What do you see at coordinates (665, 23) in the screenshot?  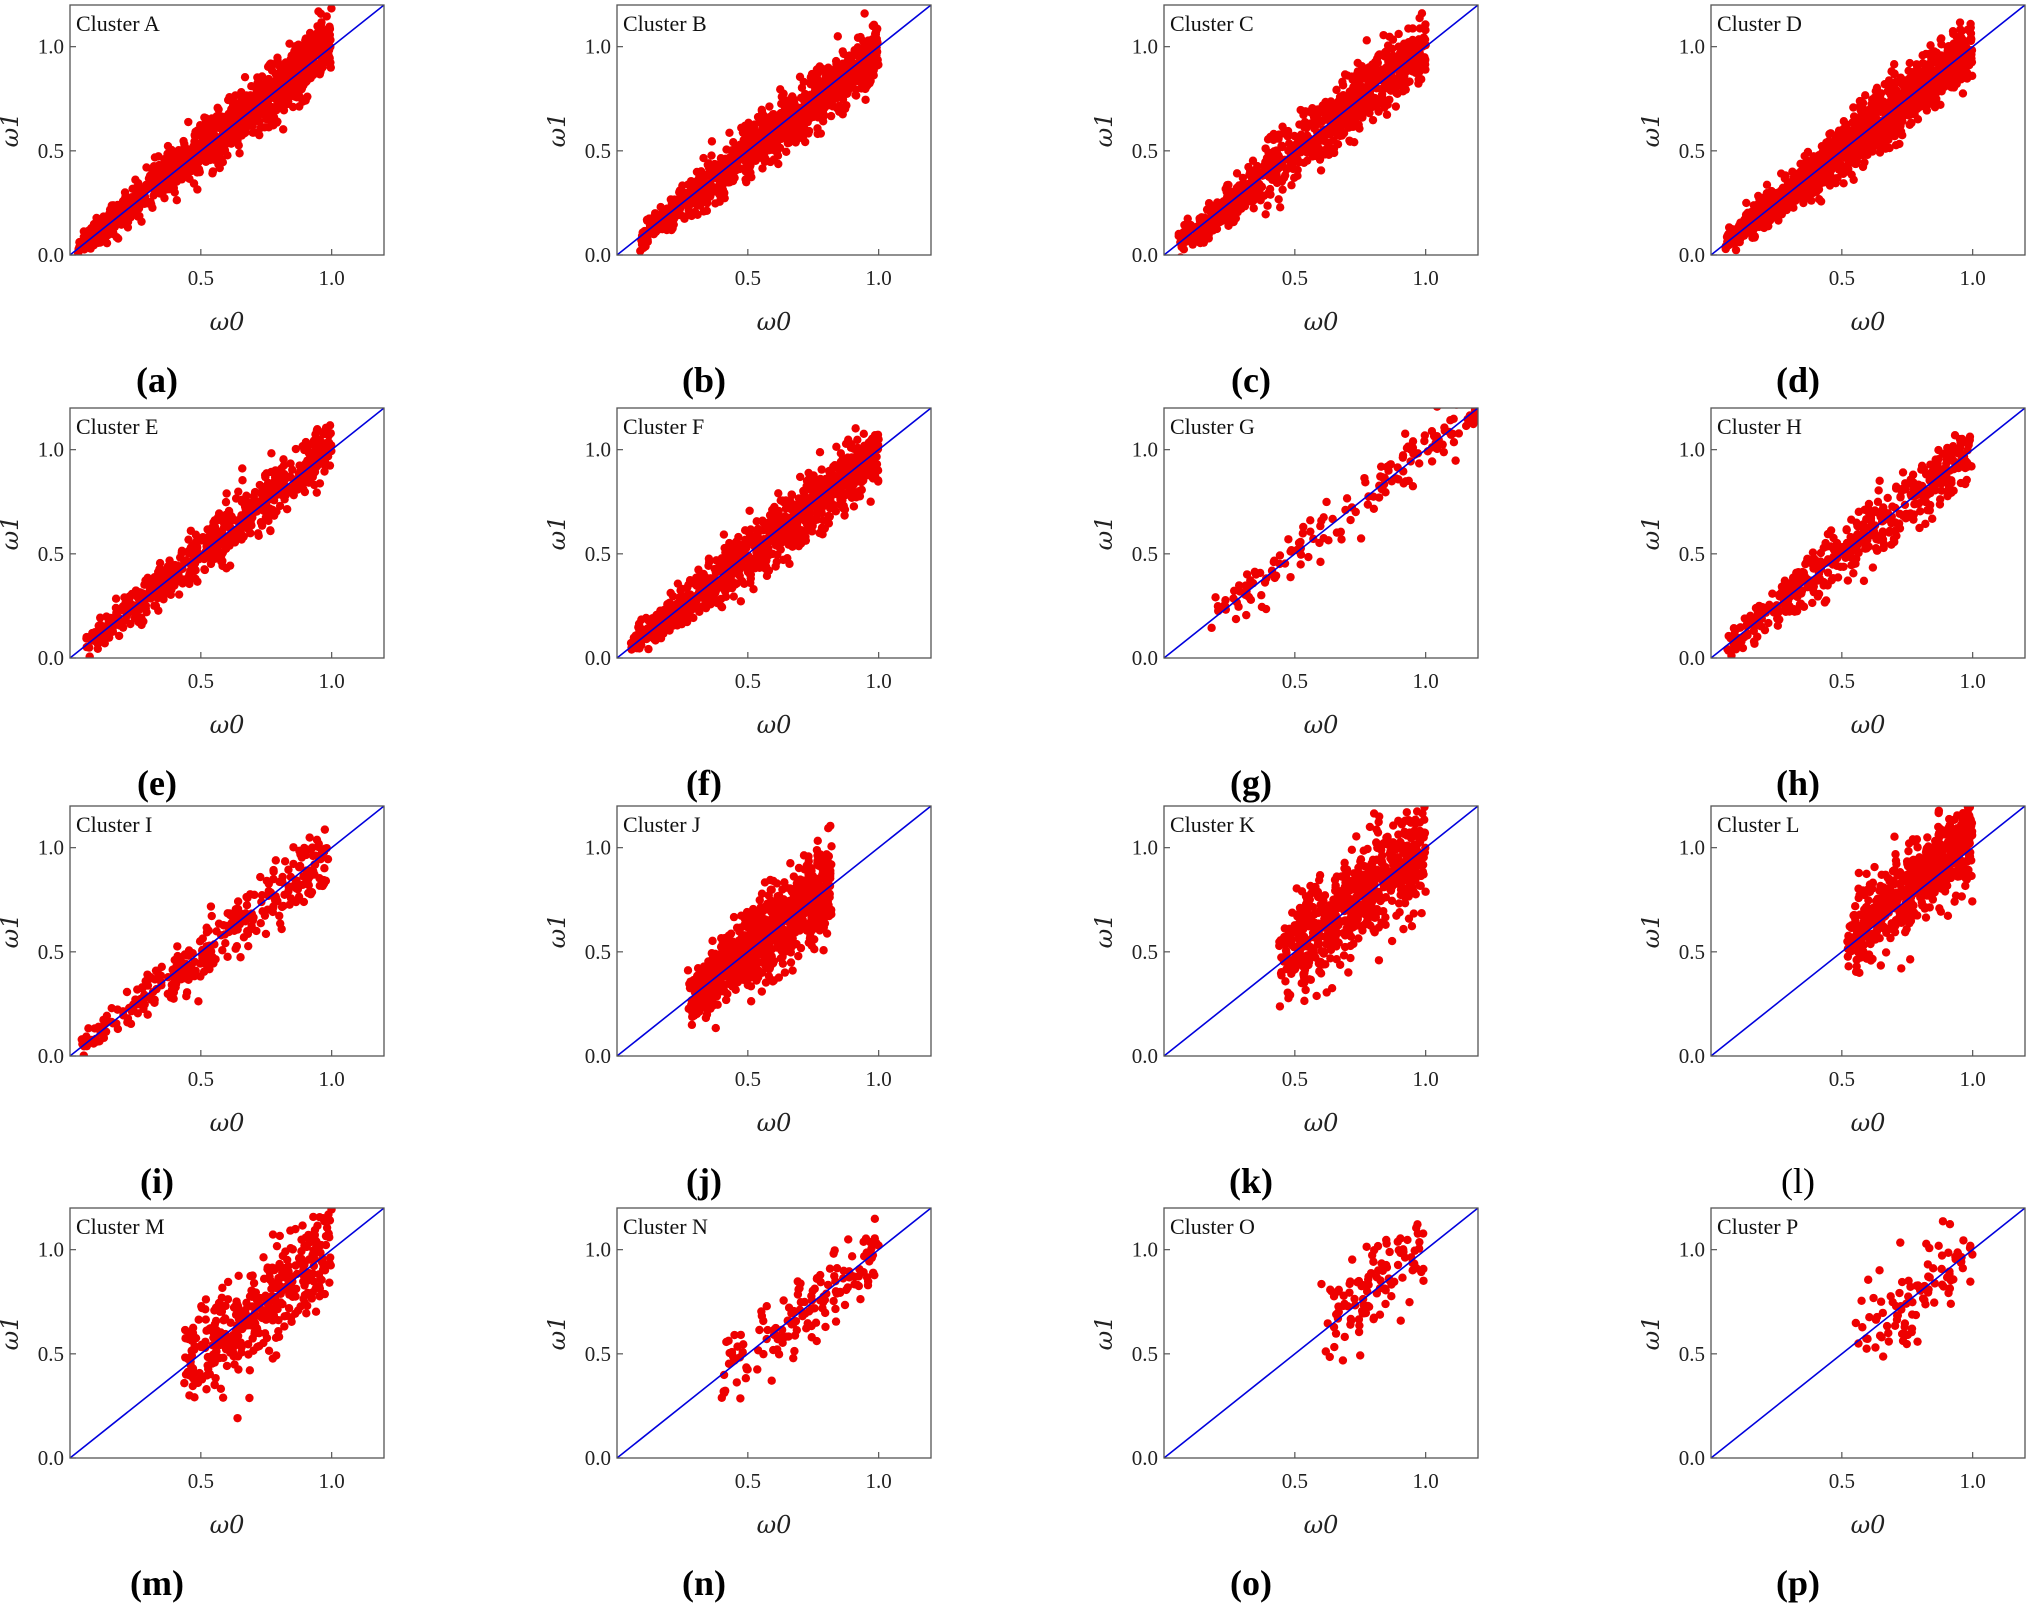 I see `cluster-title: Cluster B` at bounding box center [665, 23].